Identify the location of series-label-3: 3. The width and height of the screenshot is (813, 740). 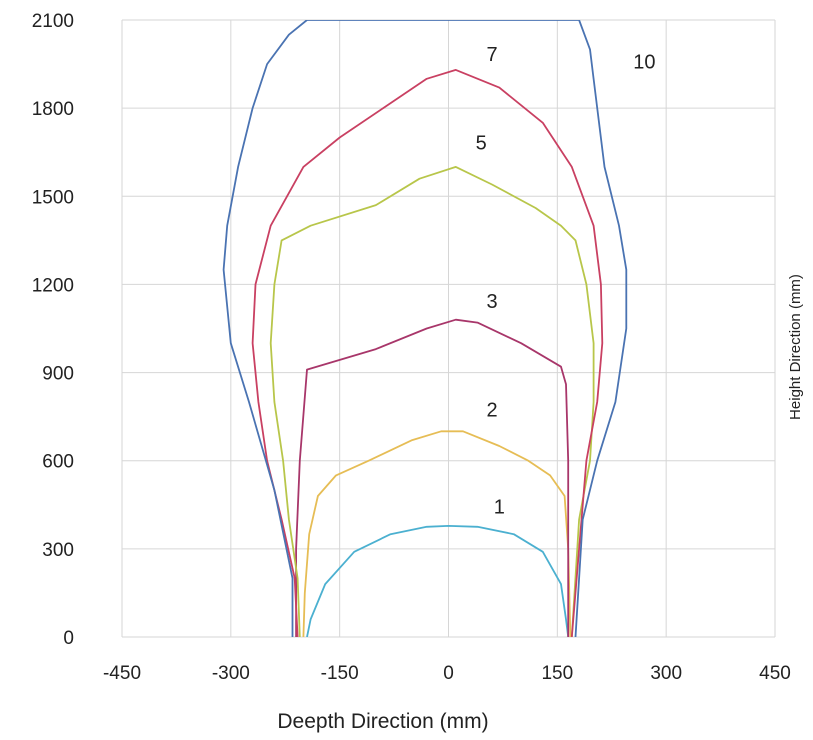
(491, 302).